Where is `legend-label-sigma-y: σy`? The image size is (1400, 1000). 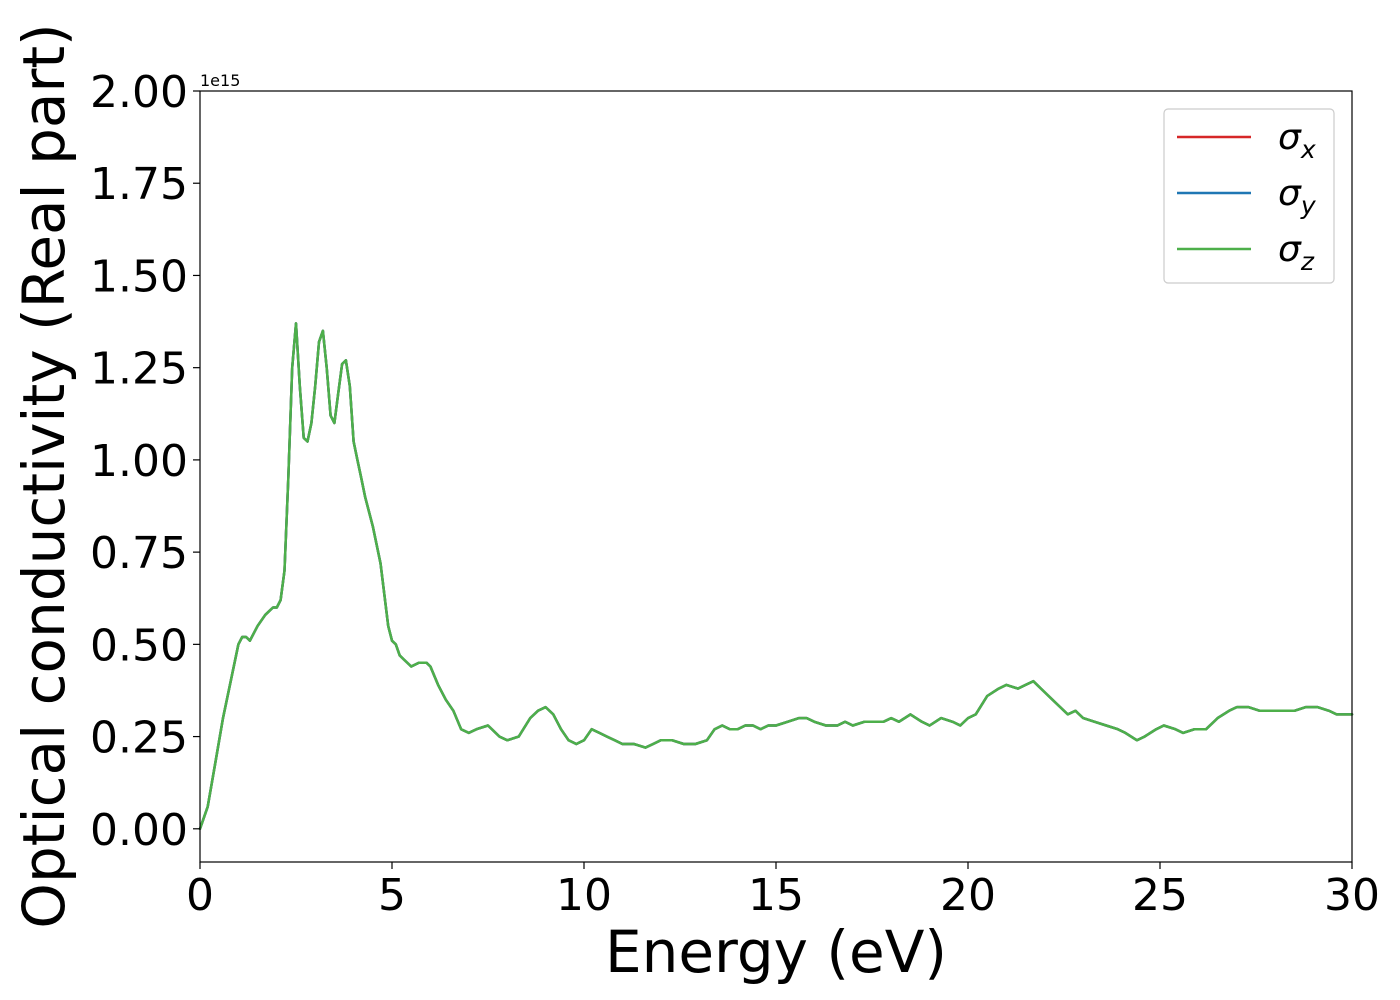 legend-label-sigma-y: σy is located at coordinates (1297, 196).